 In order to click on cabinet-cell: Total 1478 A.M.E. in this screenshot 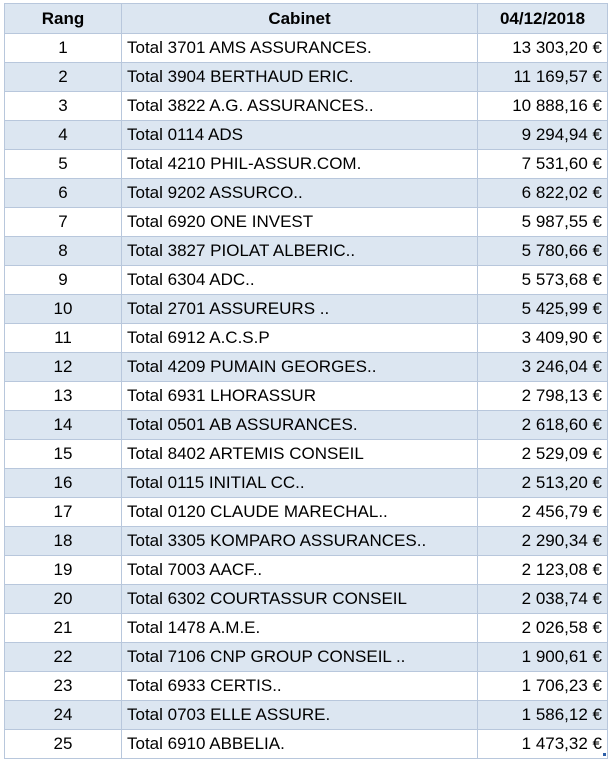, I will do `click(299, 628)`.